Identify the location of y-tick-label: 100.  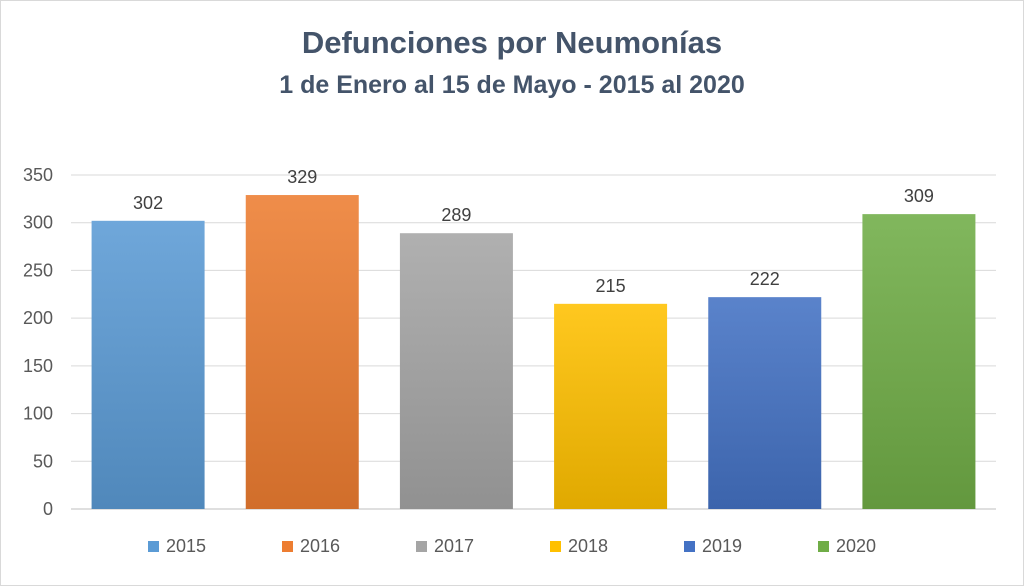
(38, 414).